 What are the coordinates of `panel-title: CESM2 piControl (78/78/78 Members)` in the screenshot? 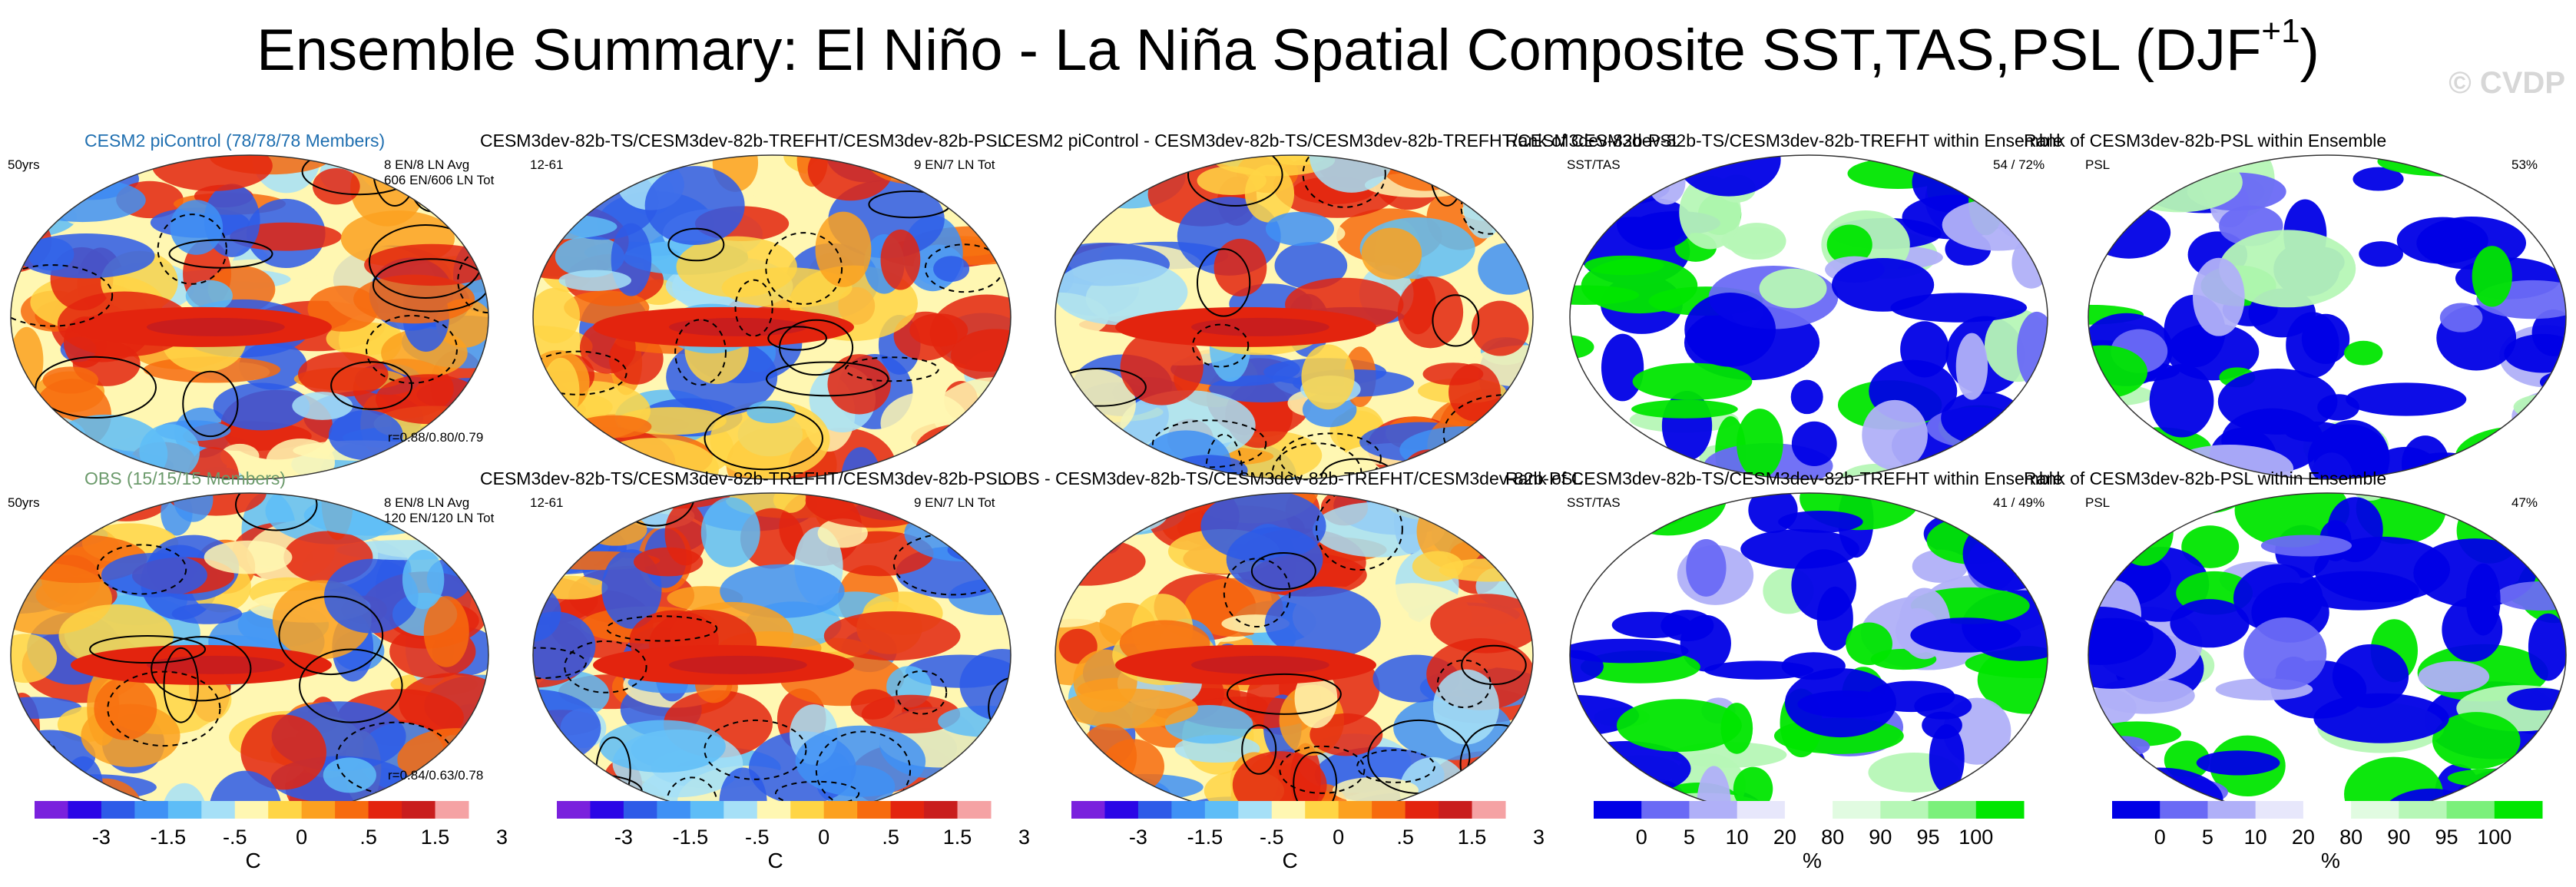 It's located at (235, 141).